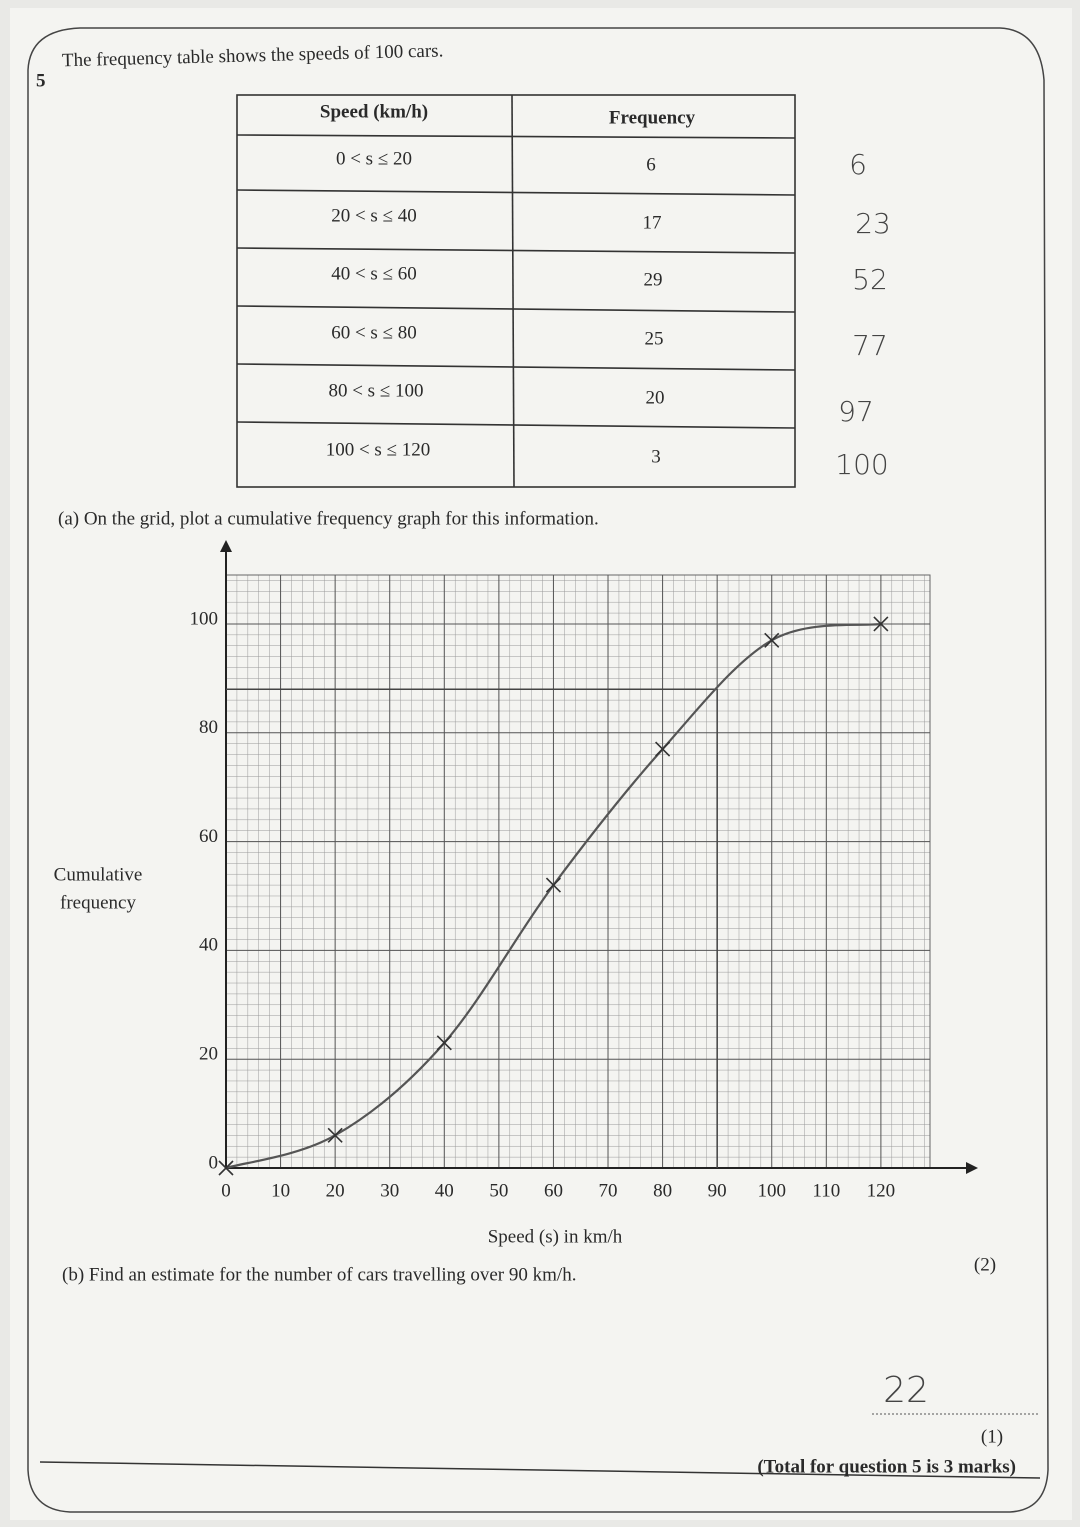  Describe the element at coordinates (652, 117) in the screenshot. I see `table-header: Frequency` at that location.